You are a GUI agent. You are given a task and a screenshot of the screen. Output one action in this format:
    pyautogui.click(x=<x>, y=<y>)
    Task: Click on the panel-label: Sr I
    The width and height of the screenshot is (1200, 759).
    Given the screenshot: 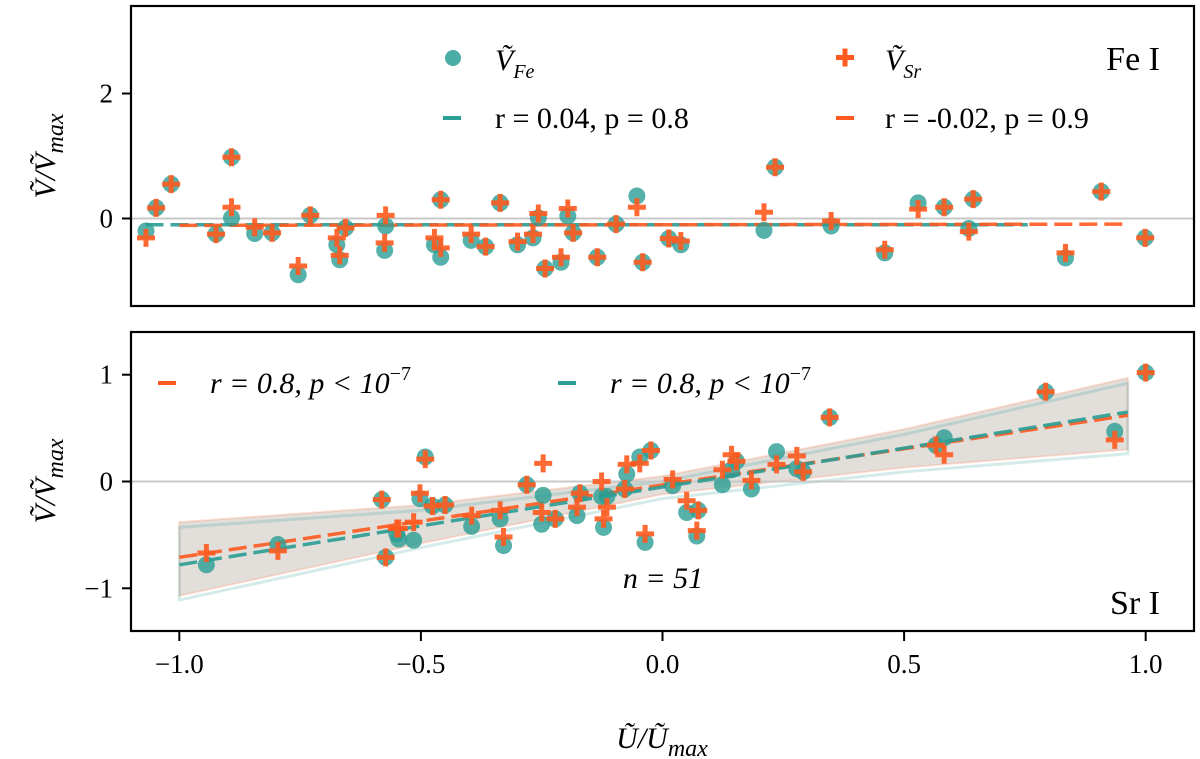 What is the action you would take?
    pyautogui.click(x=1135, y=603)
    